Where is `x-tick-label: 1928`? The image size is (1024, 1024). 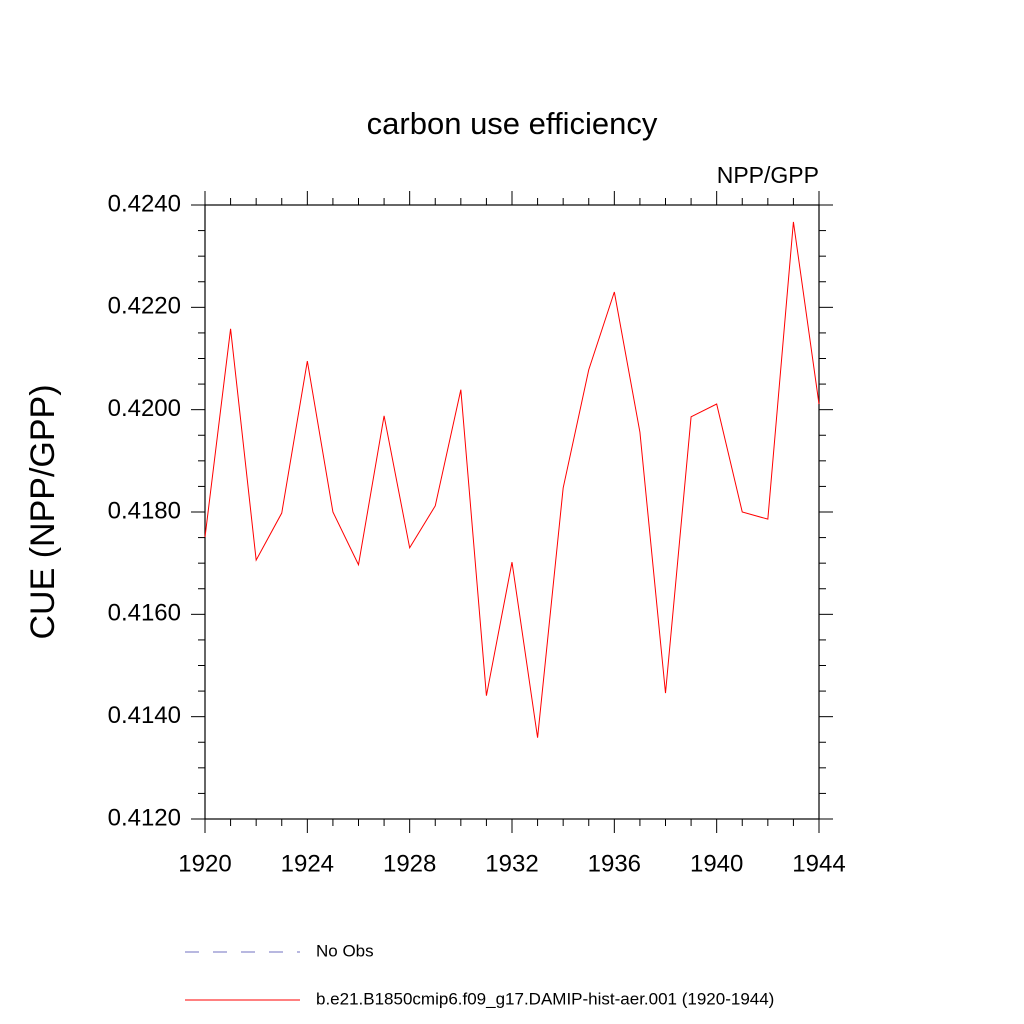
x-tick-label: 1928 is located at coordinates (409, 863).